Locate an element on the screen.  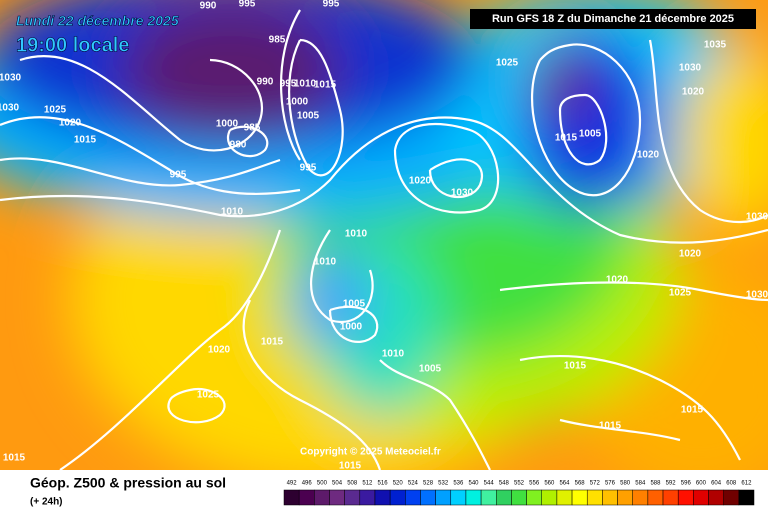
isobar-label: 980 is located at coordinates (238, 145).